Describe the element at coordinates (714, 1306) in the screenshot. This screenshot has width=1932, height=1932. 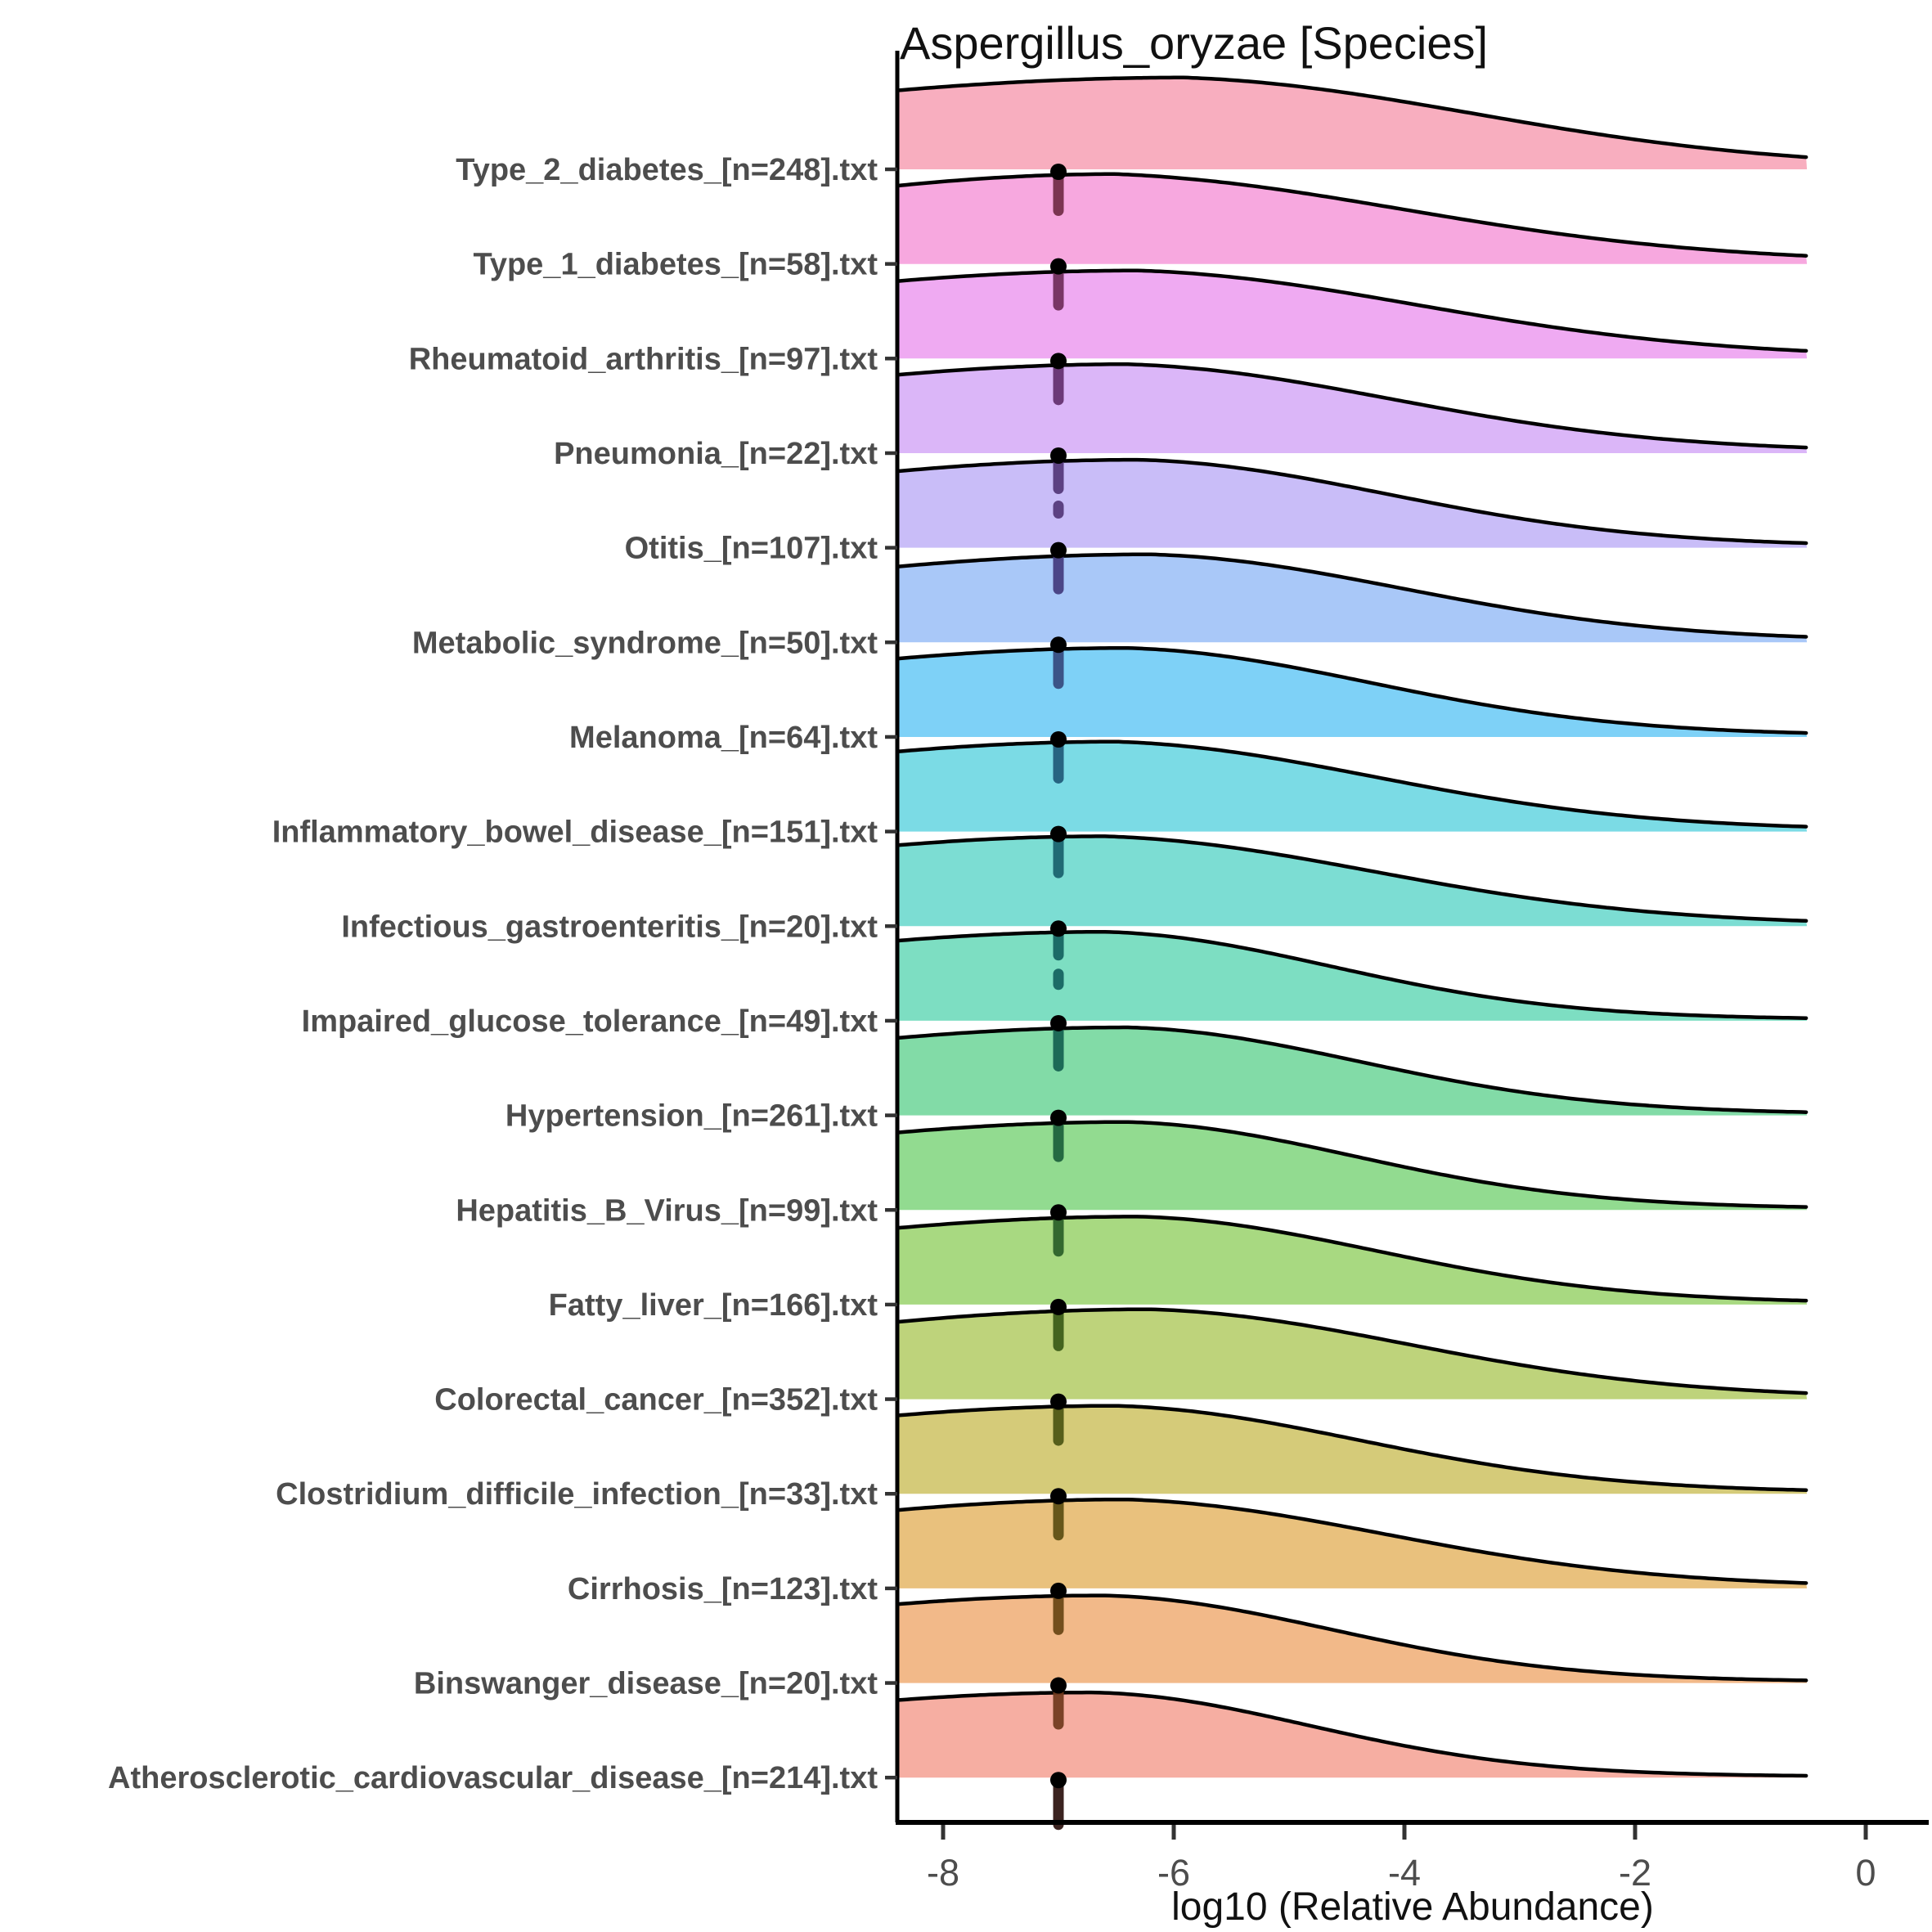
I see `y-axis-label: Fatty_liver_[n=166].txt` at that location.